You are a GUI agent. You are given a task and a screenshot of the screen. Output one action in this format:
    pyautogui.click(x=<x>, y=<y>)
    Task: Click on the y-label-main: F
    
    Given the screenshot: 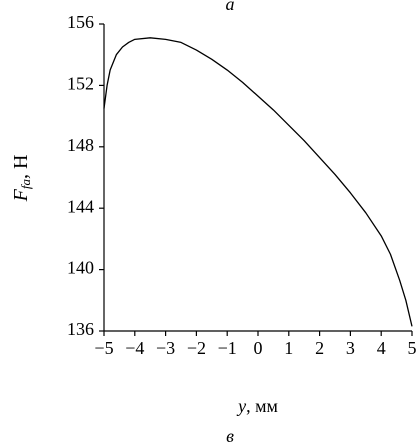 What is the action you would take?
    pyautogui.click(x=21, y=195)
    